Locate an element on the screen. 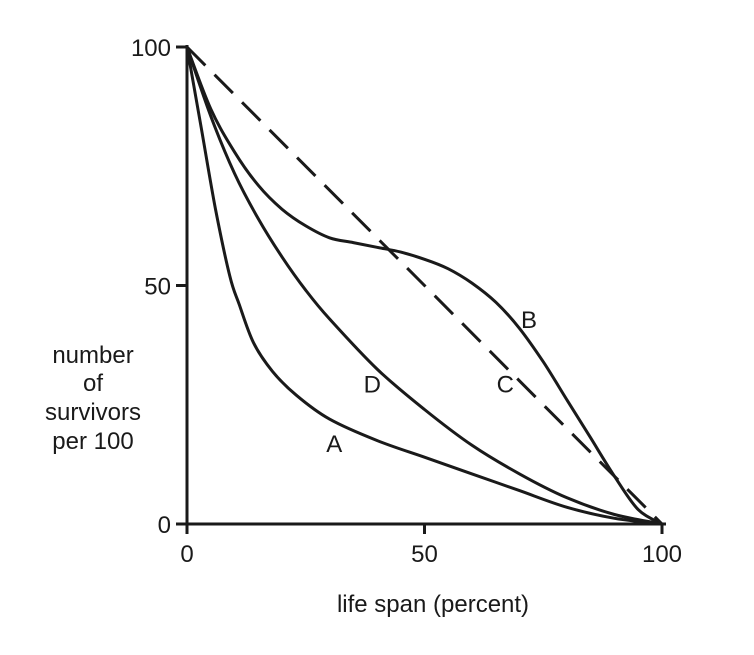 The image size is (754, 655). y-axis-title-line-4: per 100 is located at coordinates (92, 441).